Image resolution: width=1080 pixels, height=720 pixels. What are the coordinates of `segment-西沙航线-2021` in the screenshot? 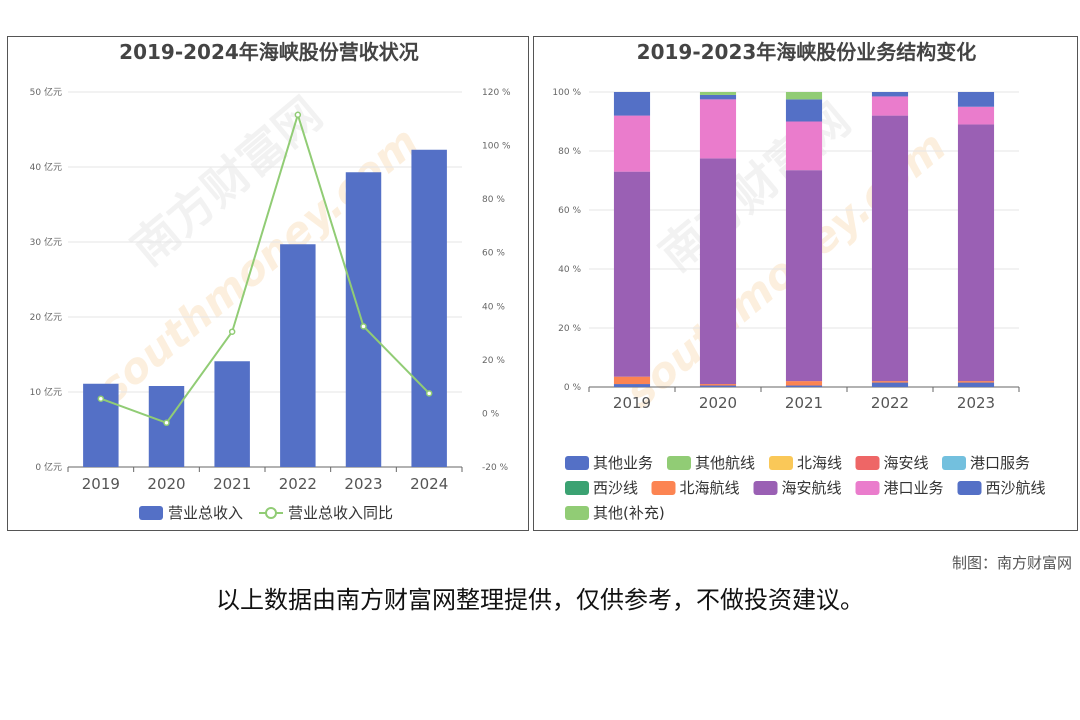 It's located at (804, 386).